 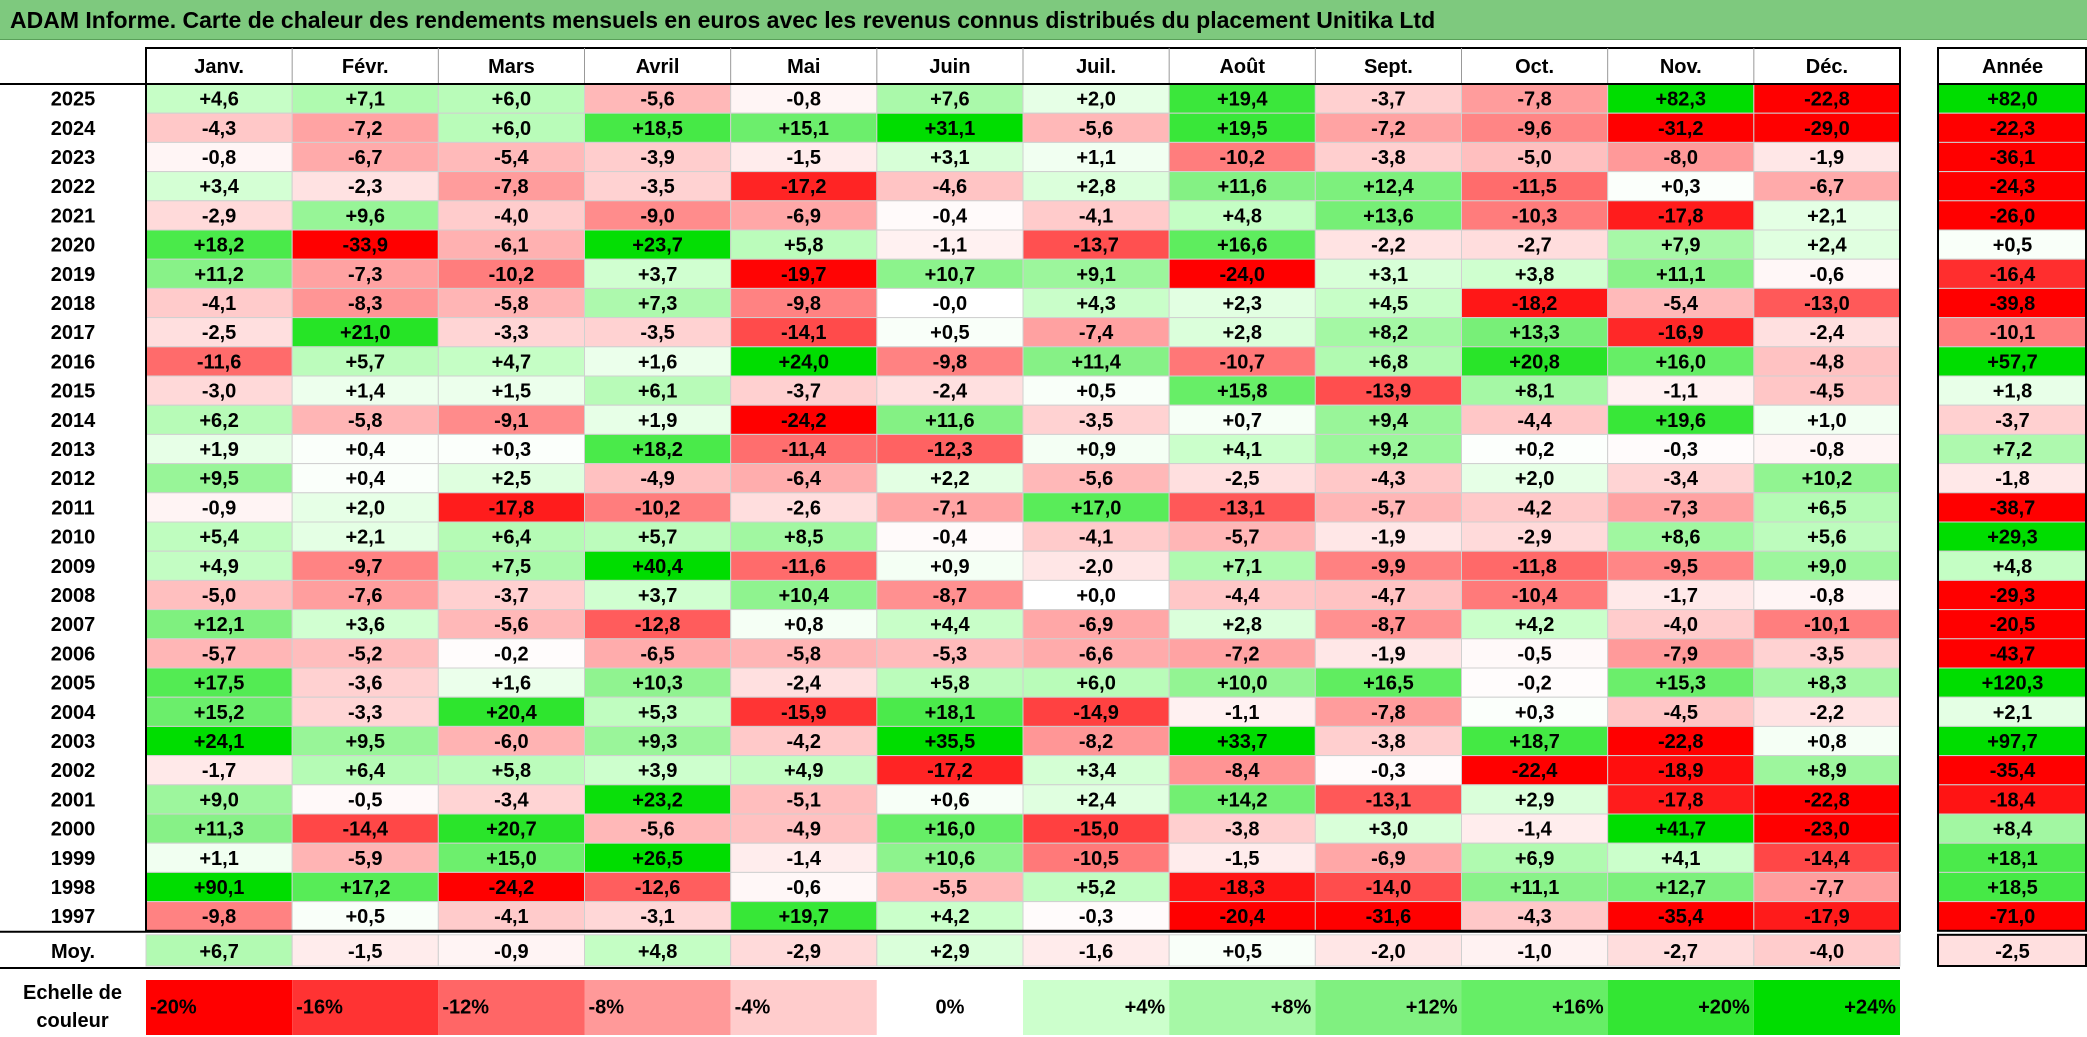 I want to click on cell-value: -2,9, so click(x=219, y=216).